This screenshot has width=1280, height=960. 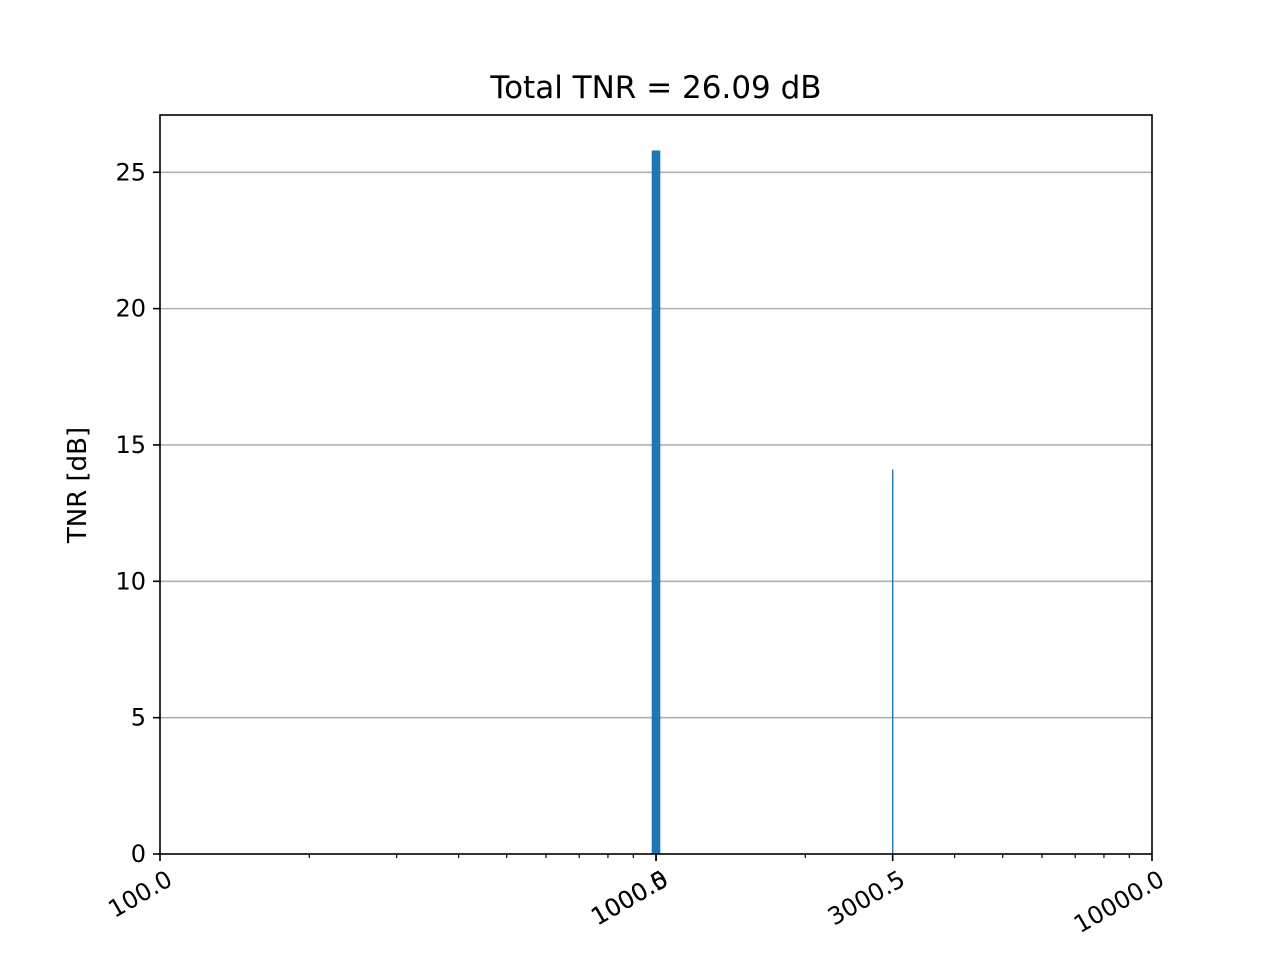 What do you see at coordinates (140, 894) in the screenshot?
I see `x-tick-label: 100.0` at bounding box center [140, 894].